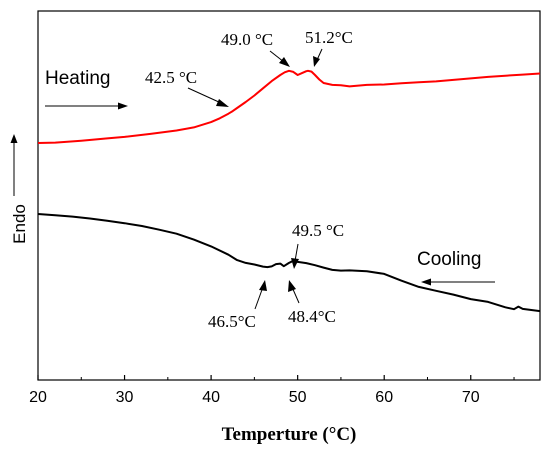 The height and width of the screenshot is (450, 550). I want to click on annotation-49-5: 49.5 °C, so click(318, 230).